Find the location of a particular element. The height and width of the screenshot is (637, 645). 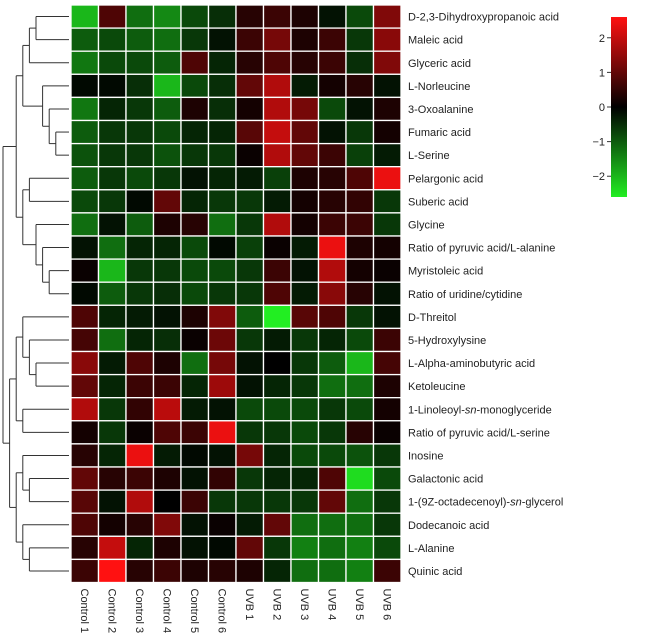

column-label: Control 2 is located at coordinates (111, 611).